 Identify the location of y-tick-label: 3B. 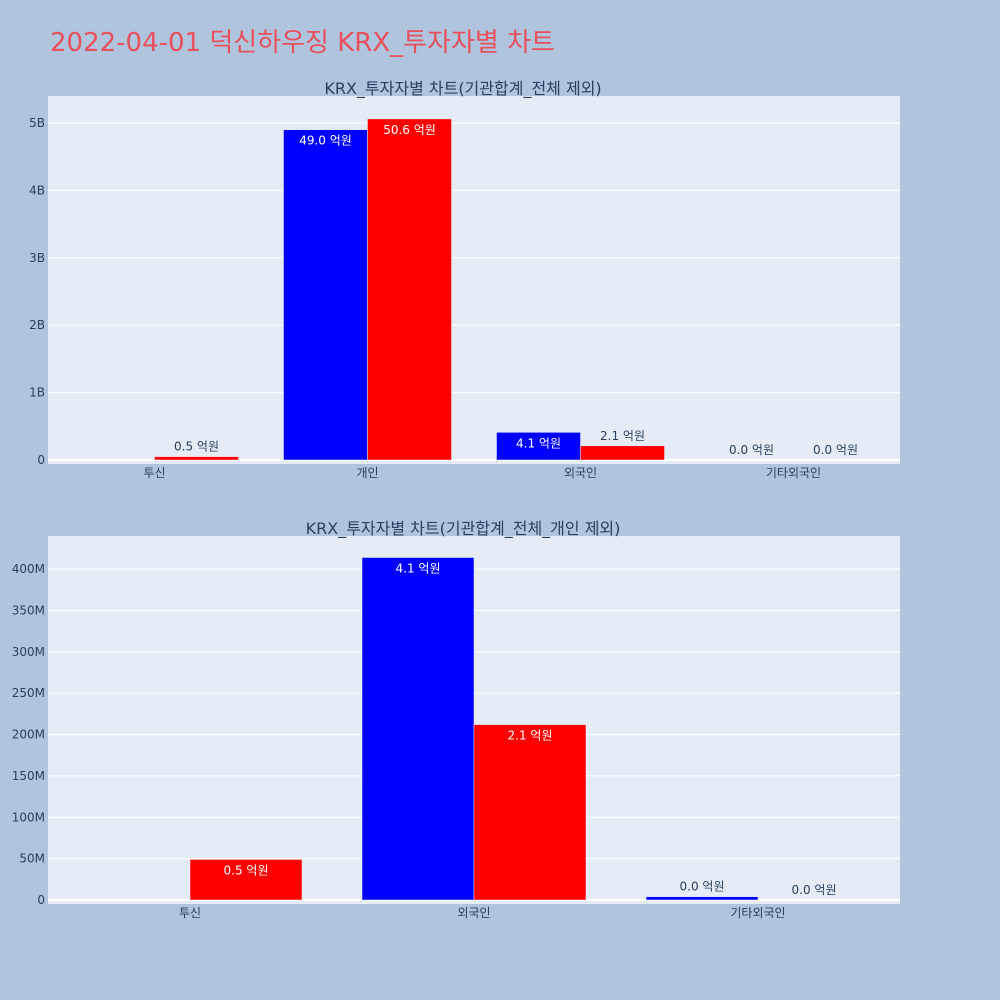
(37, 258).